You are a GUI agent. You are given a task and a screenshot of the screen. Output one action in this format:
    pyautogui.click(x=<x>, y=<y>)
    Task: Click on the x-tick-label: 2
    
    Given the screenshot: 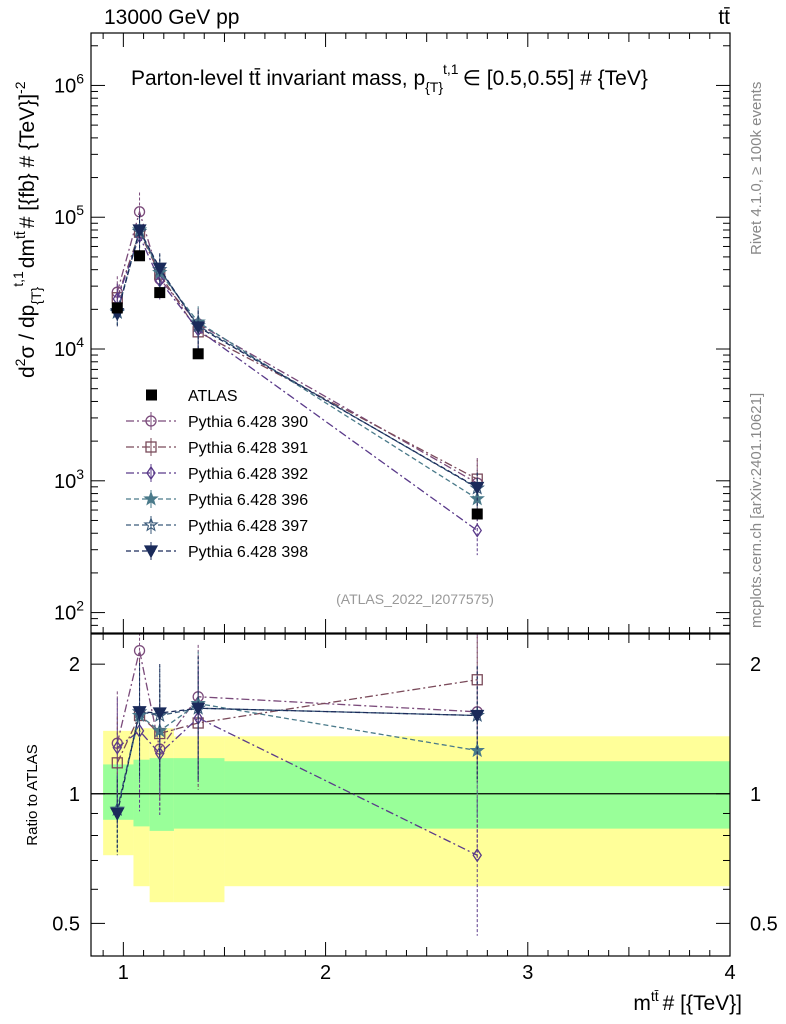 What is the action you would take?
    pyautogui.click(x=325, y=973)
    